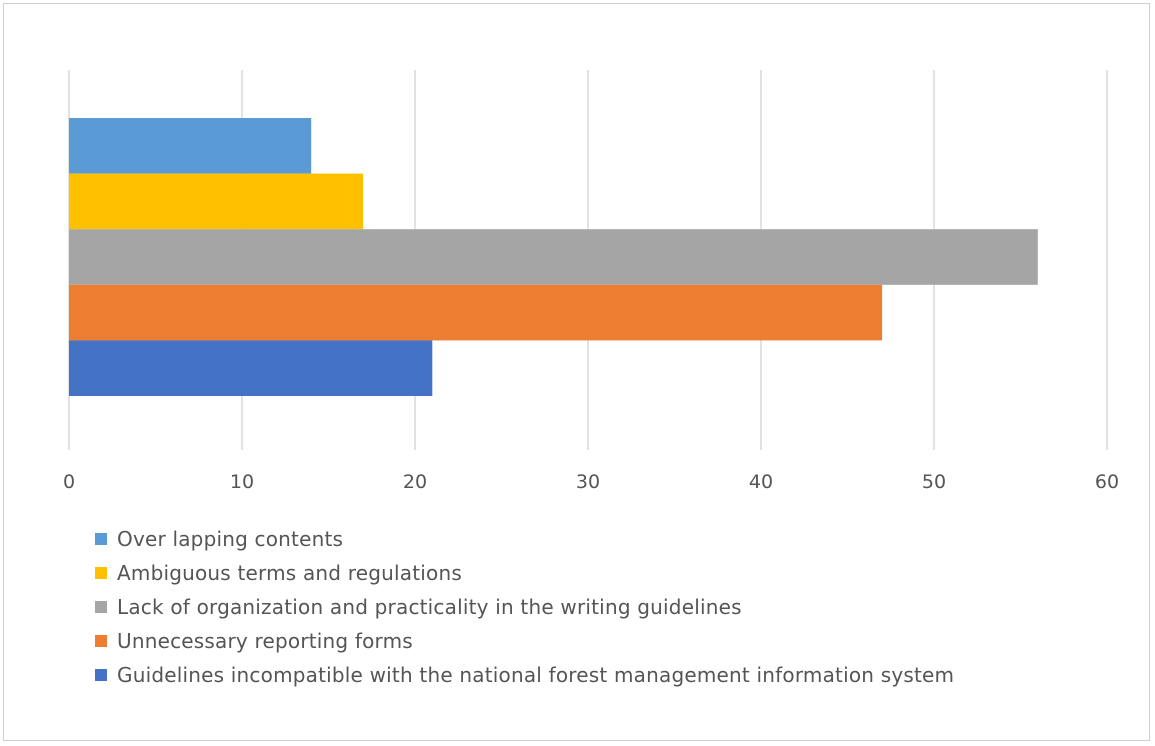 The image size is (1155, 746). I want to click on legend-label: Unnecessary reporting forms, so click(265, 641).